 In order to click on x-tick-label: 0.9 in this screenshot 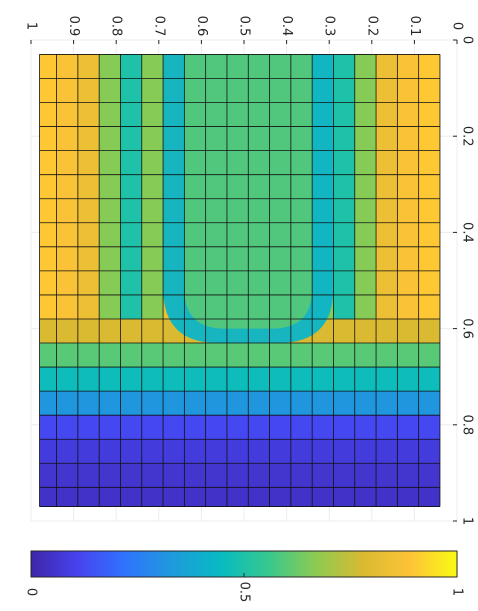, I will do `click(73, 26)`.